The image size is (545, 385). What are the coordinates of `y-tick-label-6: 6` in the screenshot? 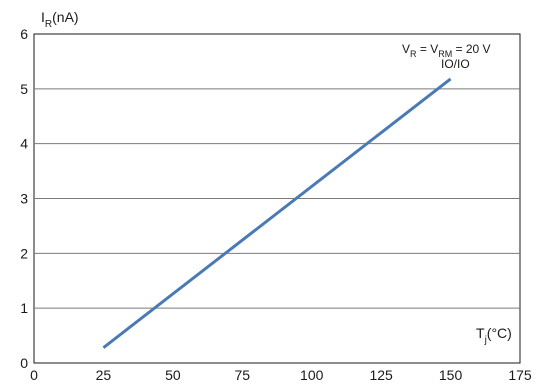 It's located at (24, 34).